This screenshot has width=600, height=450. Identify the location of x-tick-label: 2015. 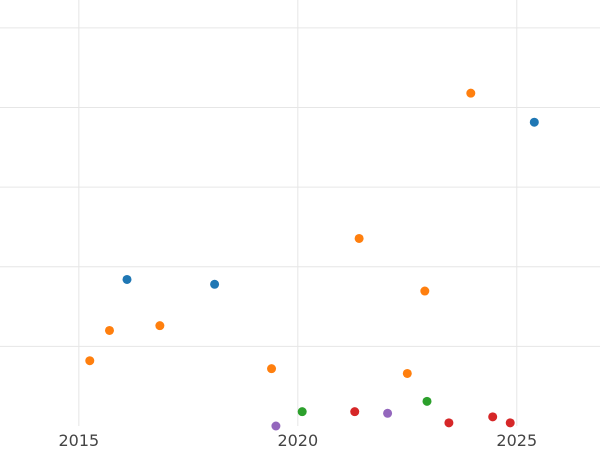
(78, 440).